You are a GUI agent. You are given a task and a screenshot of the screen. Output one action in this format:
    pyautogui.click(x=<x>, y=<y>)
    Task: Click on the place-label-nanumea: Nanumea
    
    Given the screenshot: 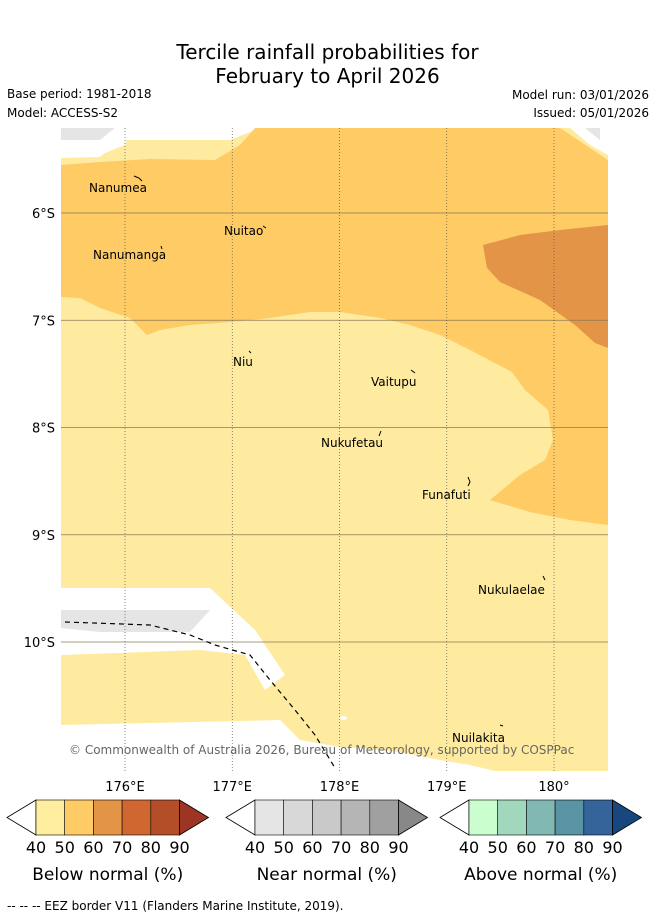 What is the action you would take?
    pyautogui.click(x=118, y=188)
    